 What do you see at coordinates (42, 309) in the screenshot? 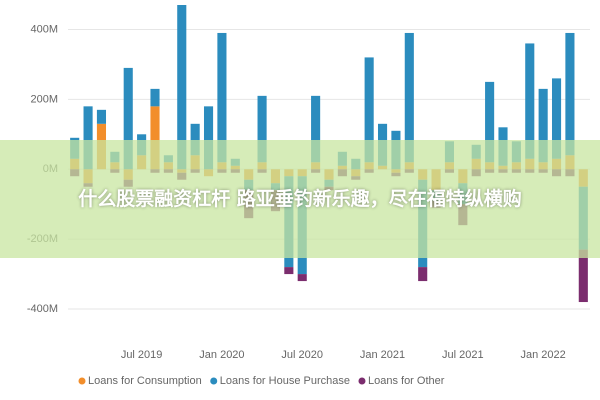
I see `y-tick-label: -400M` at bounding box center [42, 309].